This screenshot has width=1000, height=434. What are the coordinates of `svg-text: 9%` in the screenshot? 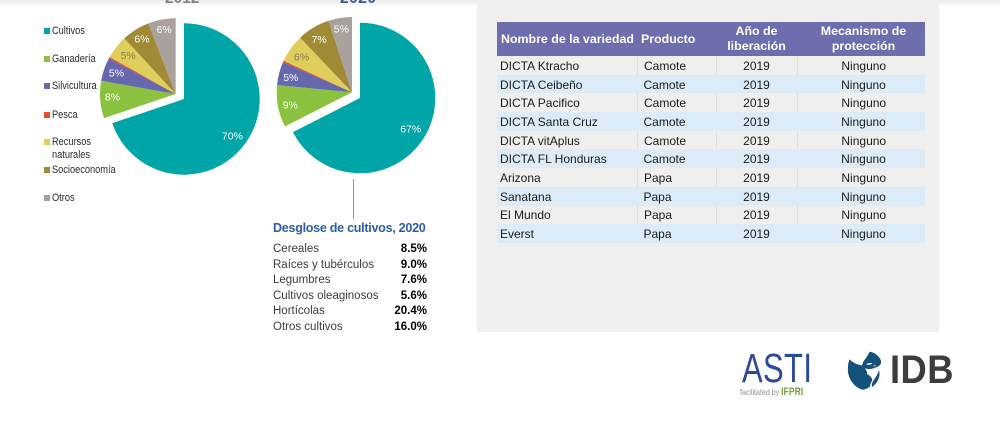 It's located at (290, 105).